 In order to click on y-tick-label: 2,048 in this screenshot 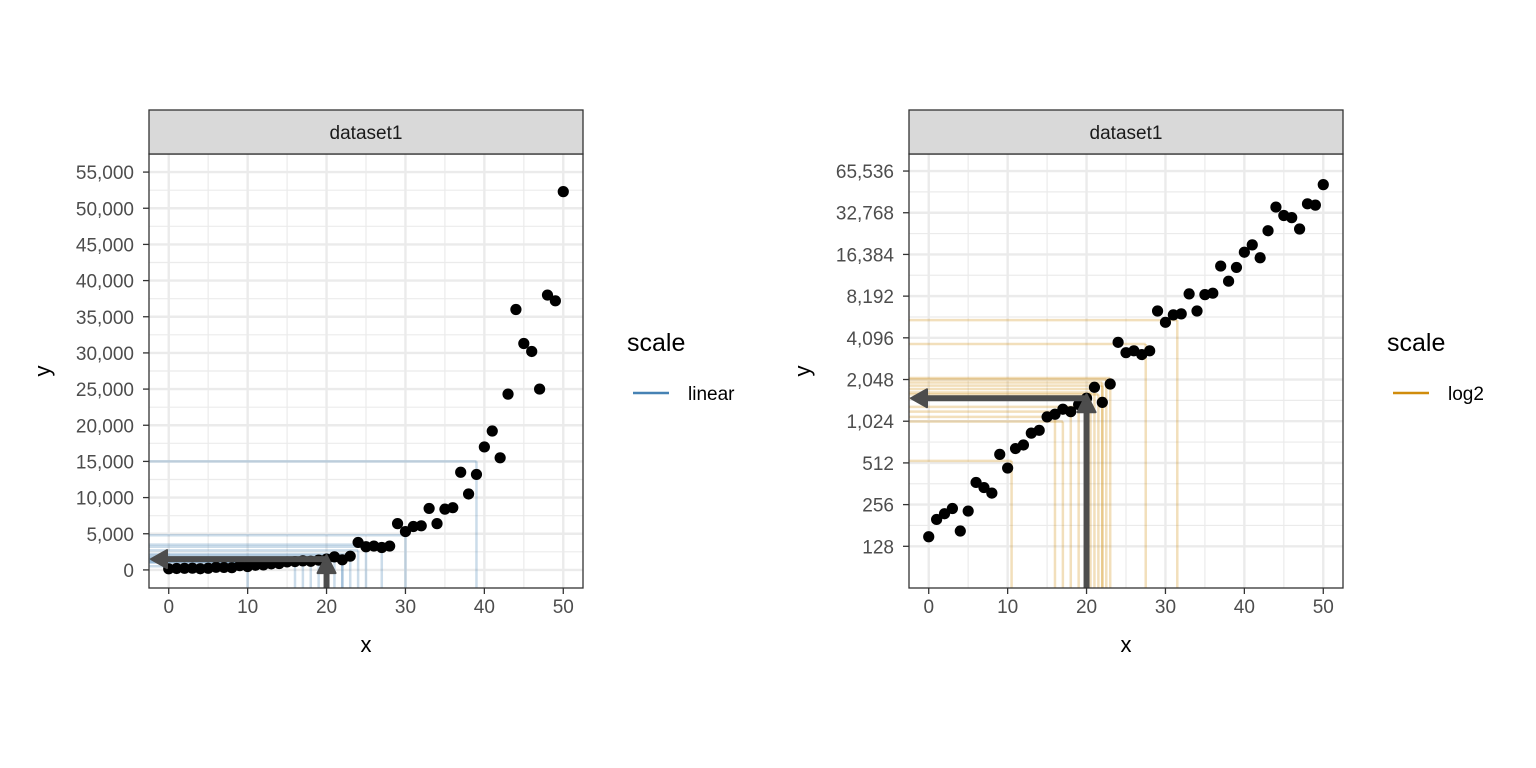, I will do `click(870, 381)`.